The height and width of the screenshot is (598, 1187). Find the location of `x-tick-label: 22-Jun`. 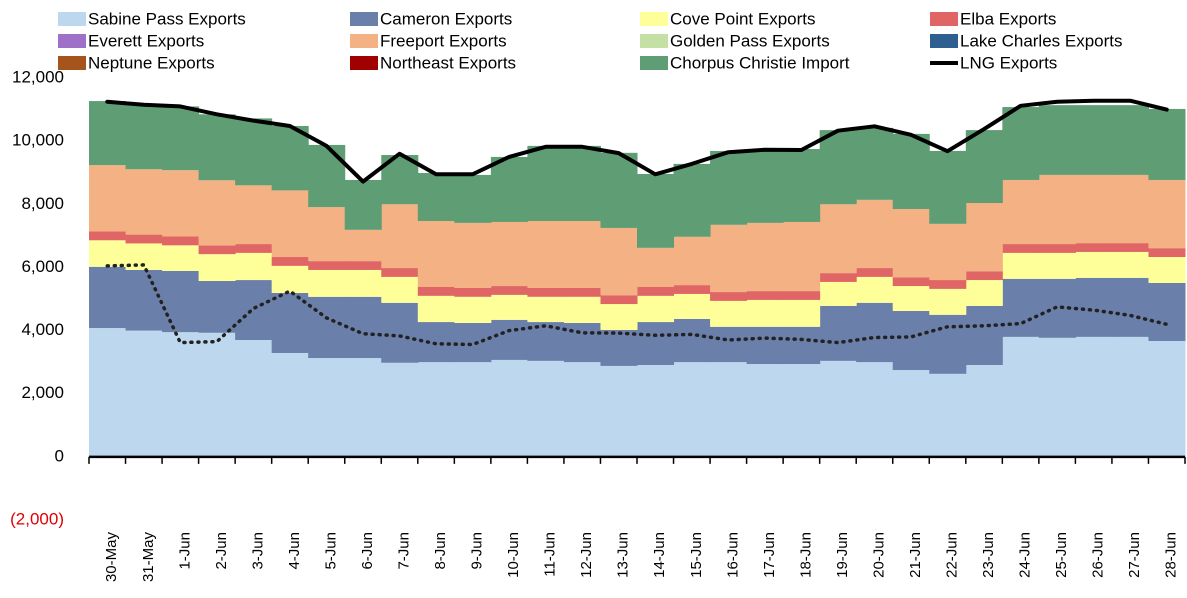

x-tick-label: 22-Jun is located at coordinates (952, 555).